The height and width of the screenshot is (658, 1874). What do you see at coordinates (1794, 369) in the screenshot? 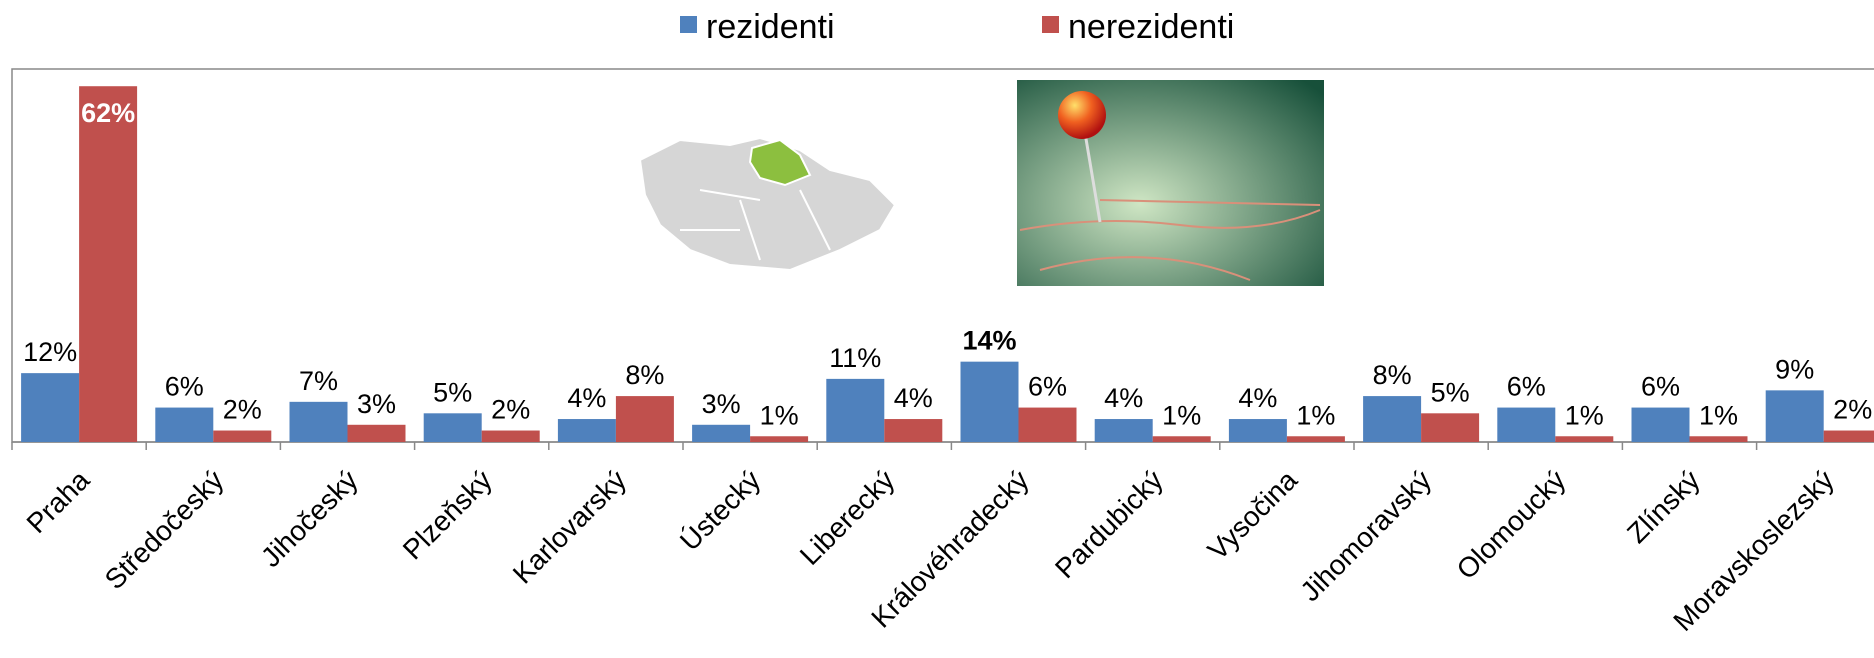
I see `data-label: 9%` at bounding box center [1794, 369].